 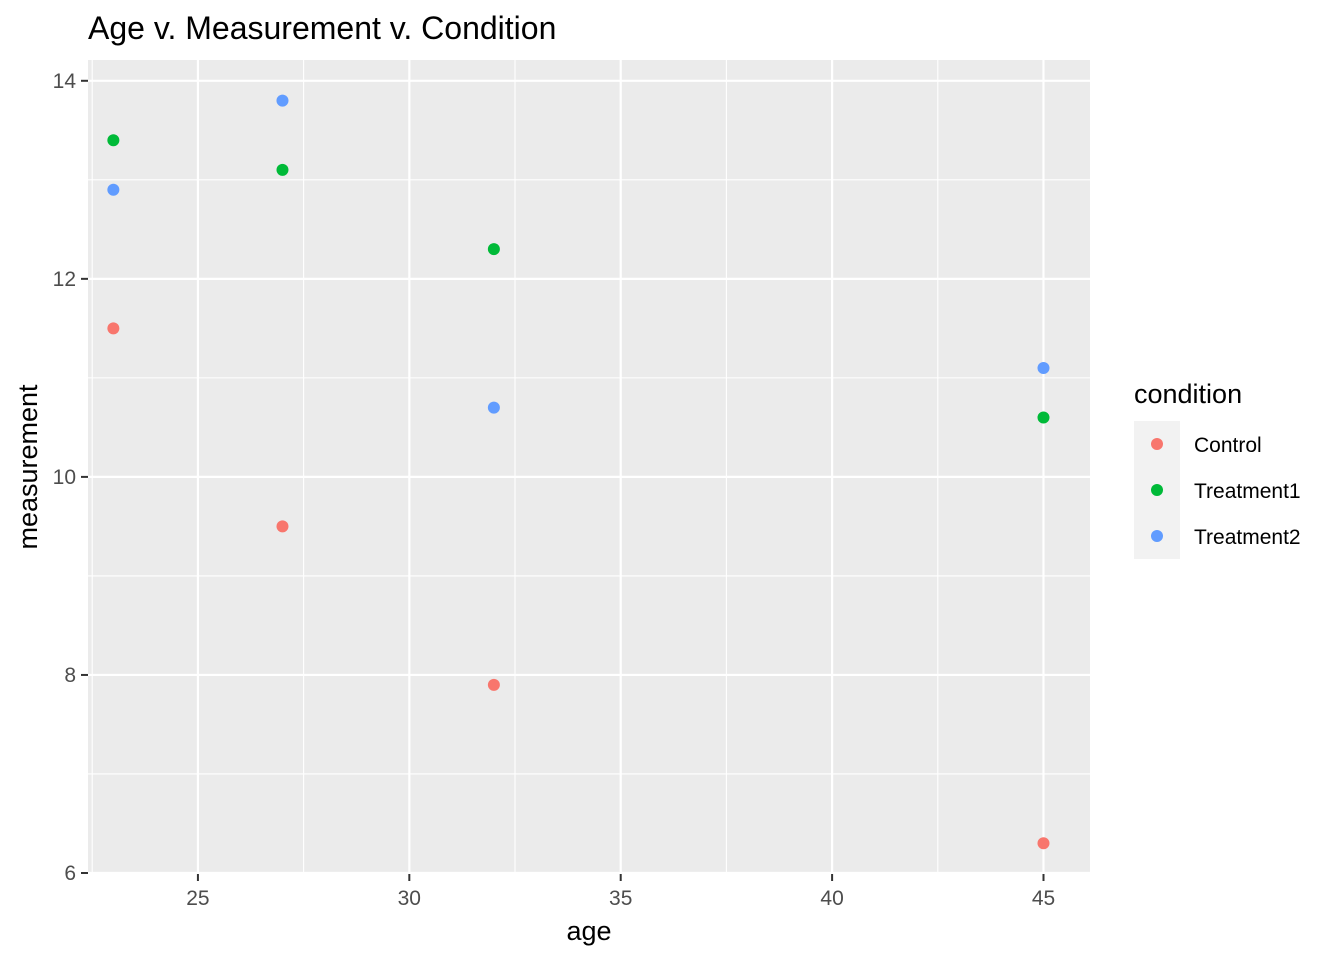 I want to click on legend-label: Control, so click(x=1228, y=445).